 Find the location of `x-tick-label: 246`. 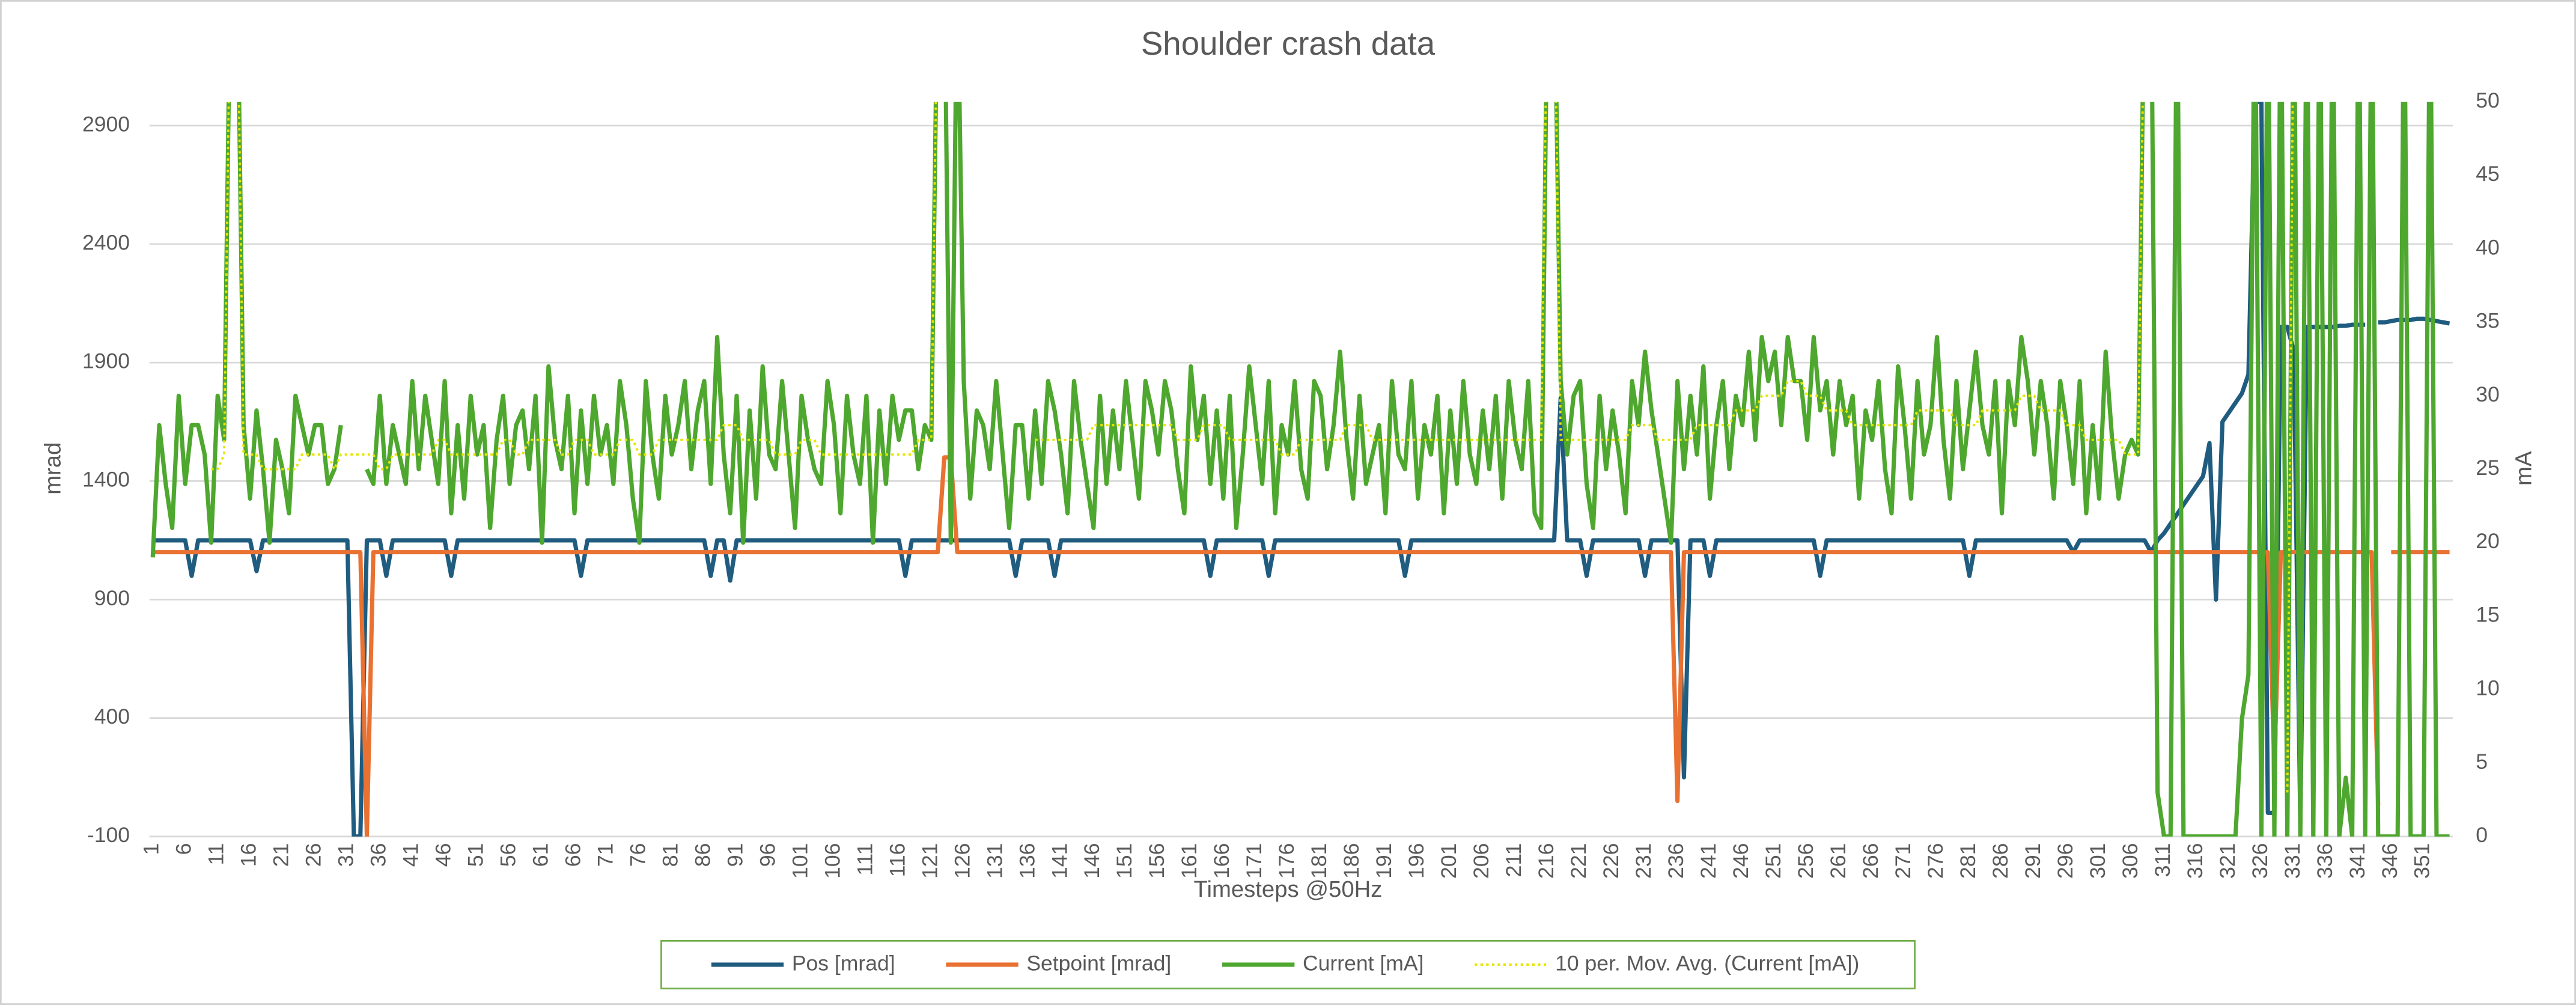

x-tick-label: 246 is located at coordinates (1741, 861).